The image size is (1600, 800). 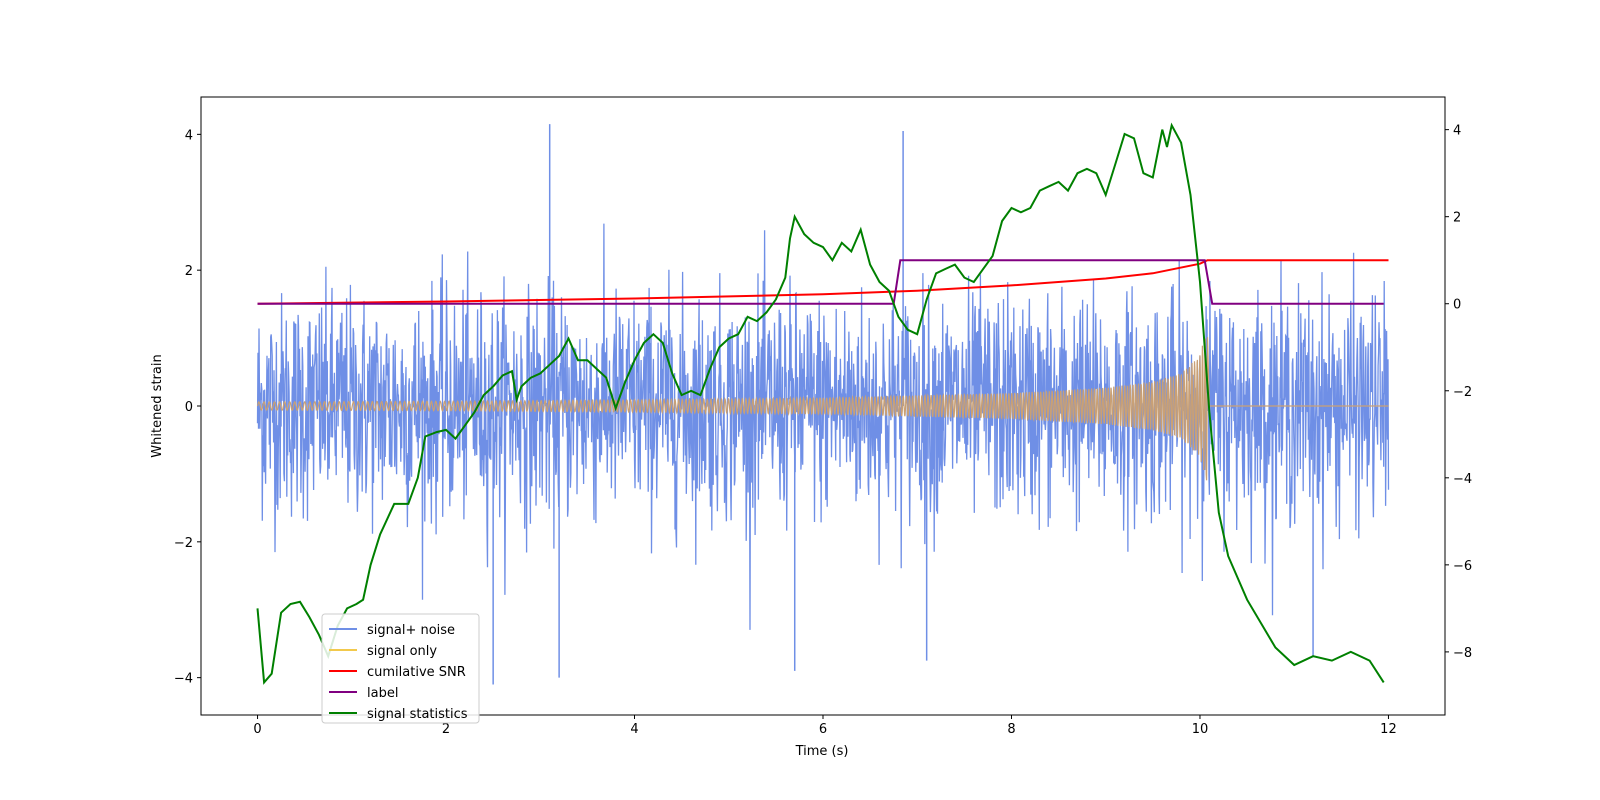 I want to click on legend-label: signal only, so click(x=402, y=651).